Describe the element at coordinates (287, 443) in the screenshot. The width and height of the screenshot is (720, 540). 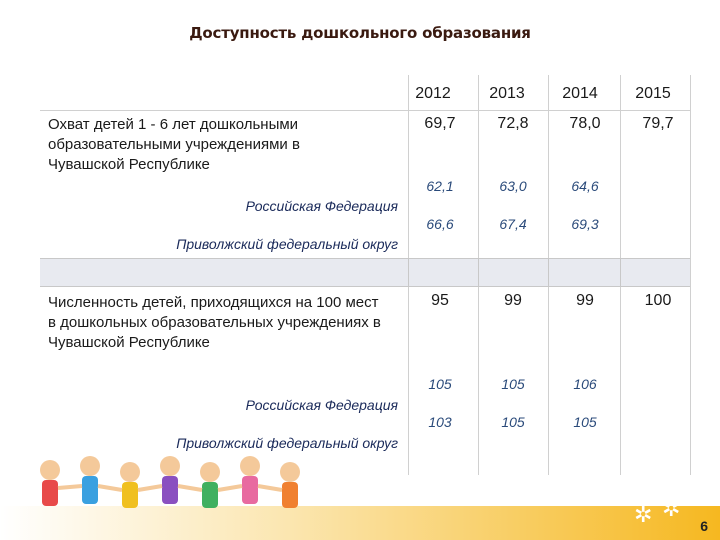
I see `section2-pfo-label: Приволжский федеральный округ` at that location.